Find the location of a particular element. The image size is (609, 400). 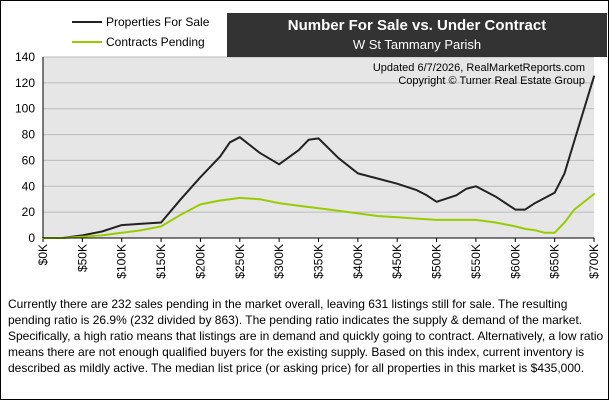

y-tick-label: 120 is located at coordinates (25, 83).